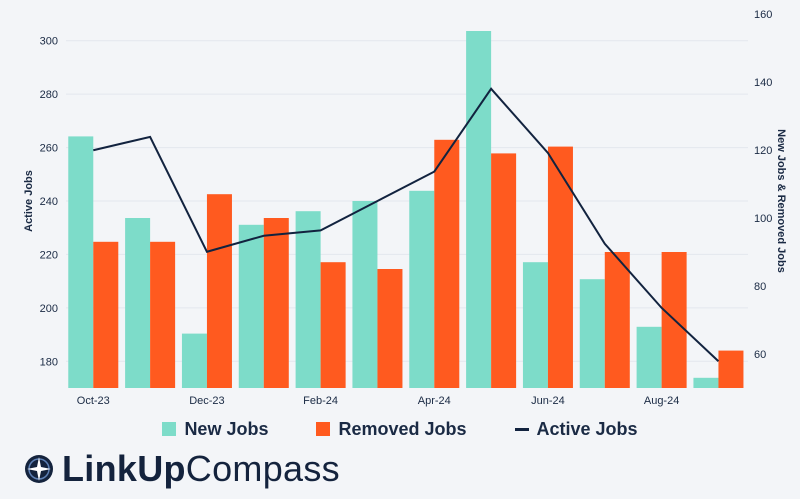 The height and width of the screenshot is (499, 800). I want to click on y-tick-label: 260, so click(49, 149).